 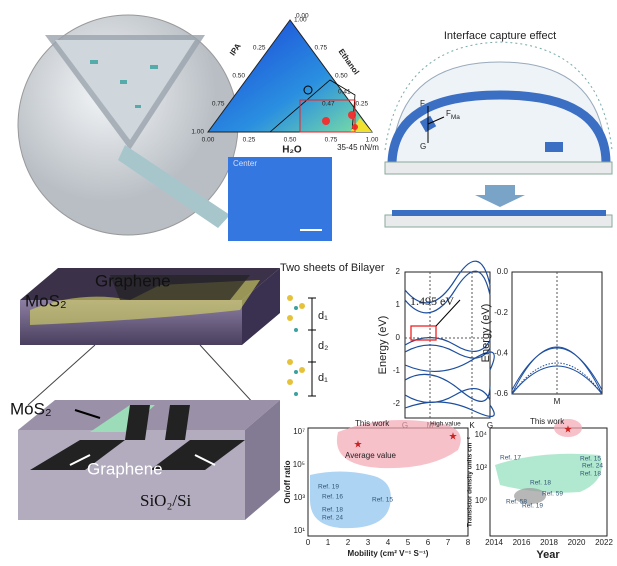 What do you see at coordinates (287, 481) in the screenshot?
I see `axis-label: On/off ratio` at bounding box center [287, 481].